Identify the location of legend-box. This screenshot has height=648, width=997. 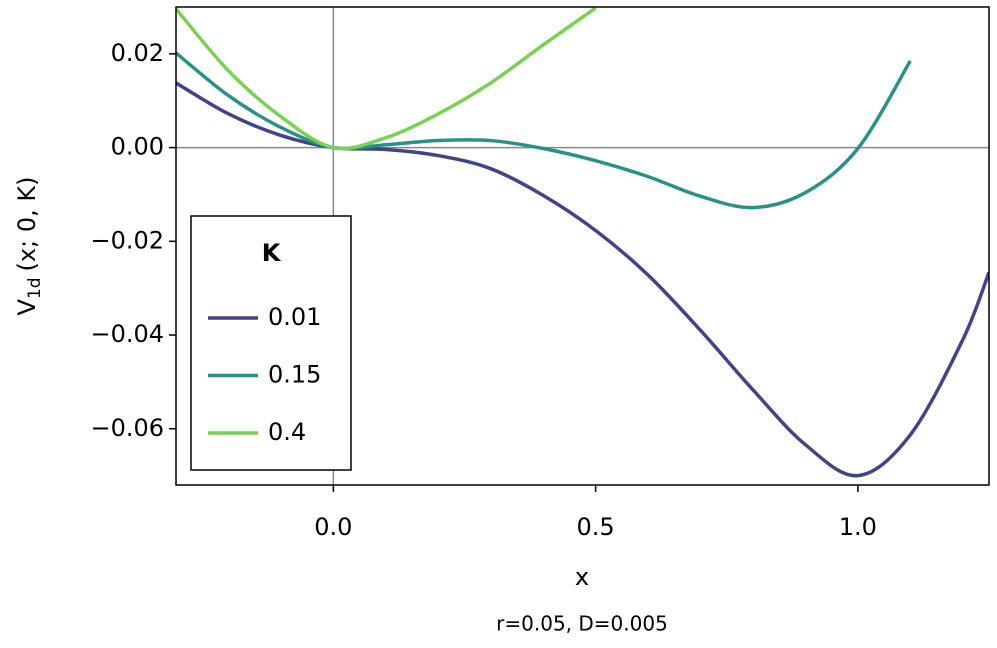
(271, 343).